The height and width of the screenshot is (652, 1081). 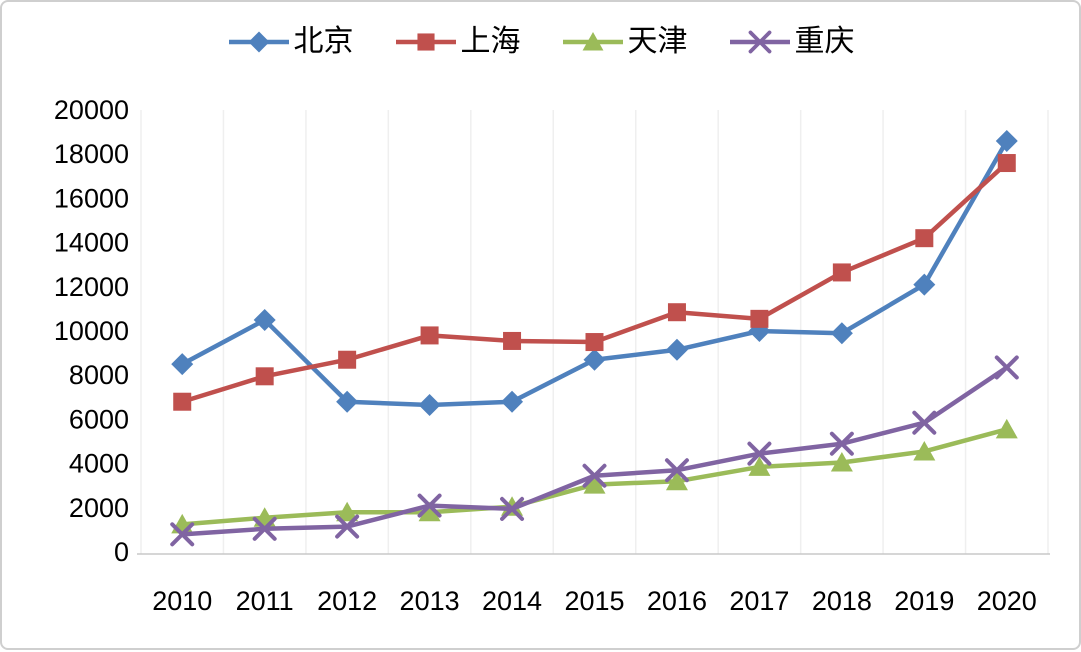 I want to click on legend-swatch-diamond, so click(x=258, y=42).